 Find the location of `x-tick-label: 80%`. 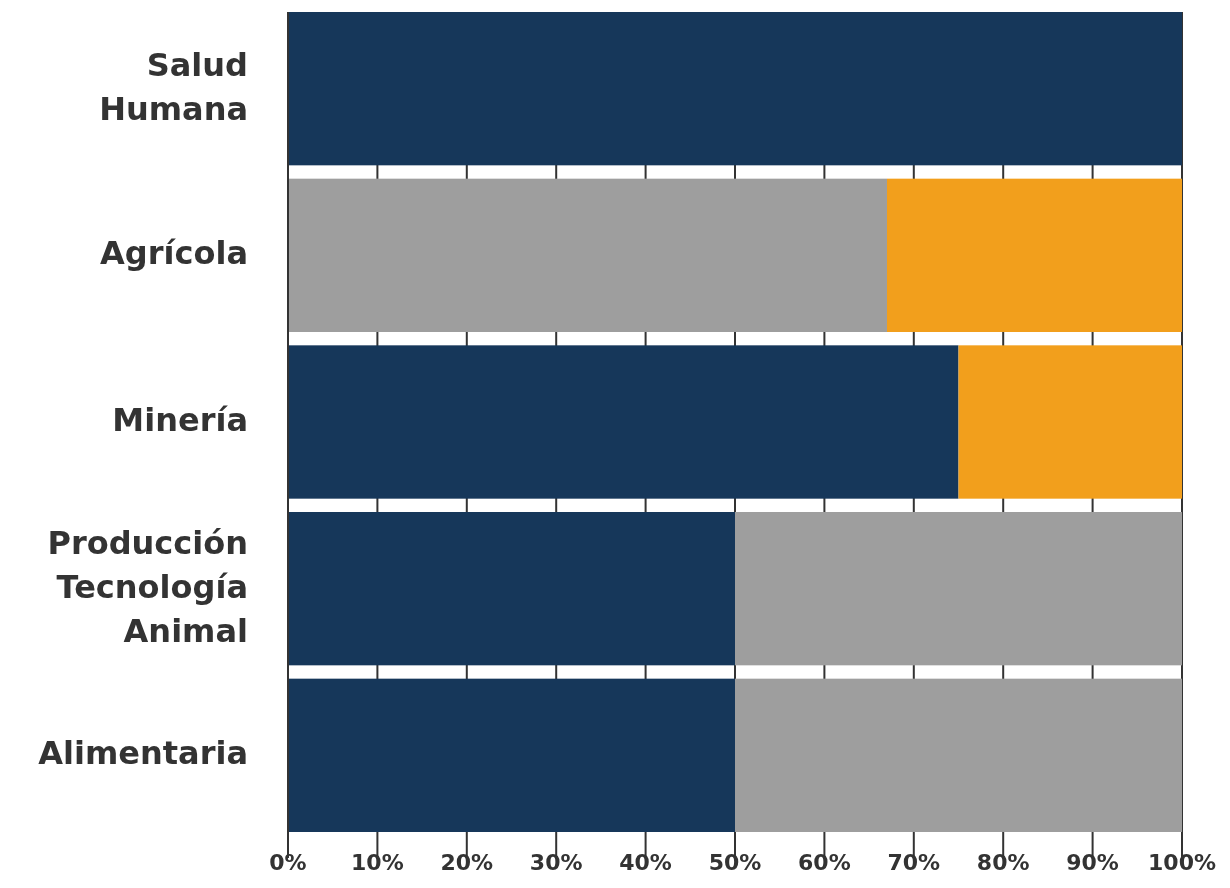

x-tick-label: 80% is located at coordinates (1003, 862).